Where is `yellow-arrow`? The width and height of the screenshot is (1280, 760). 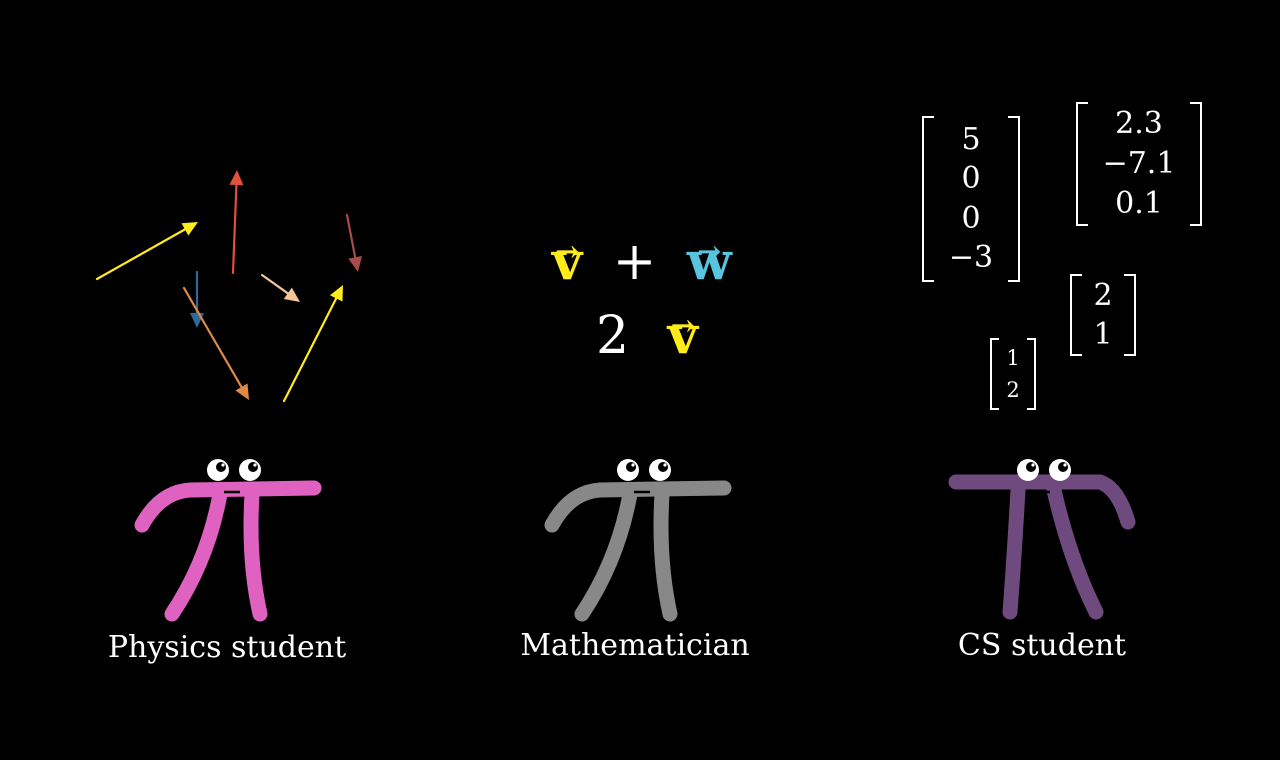 yellow-arrow is located at coordinates (146, 251).